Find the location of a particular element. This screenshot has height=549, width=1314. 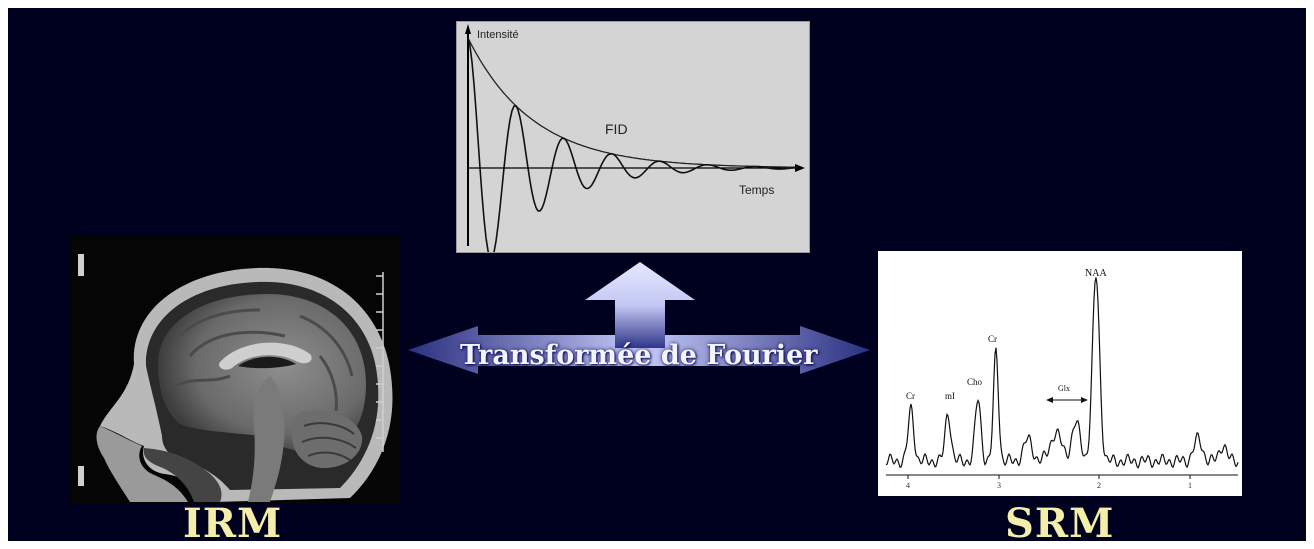

fourier-transform-label: Transformée de Fourier is located at coordinates (639, 355).